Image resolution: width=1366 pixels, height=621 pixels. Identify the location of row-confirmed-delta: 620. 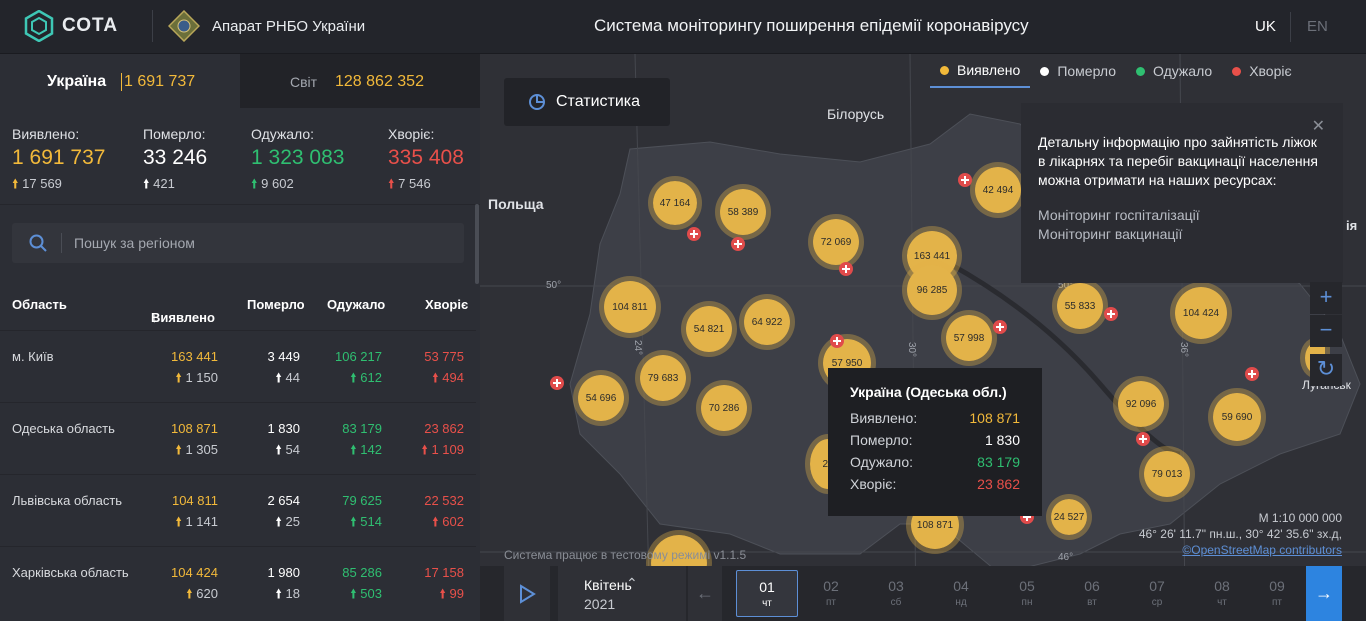
(207, 593).